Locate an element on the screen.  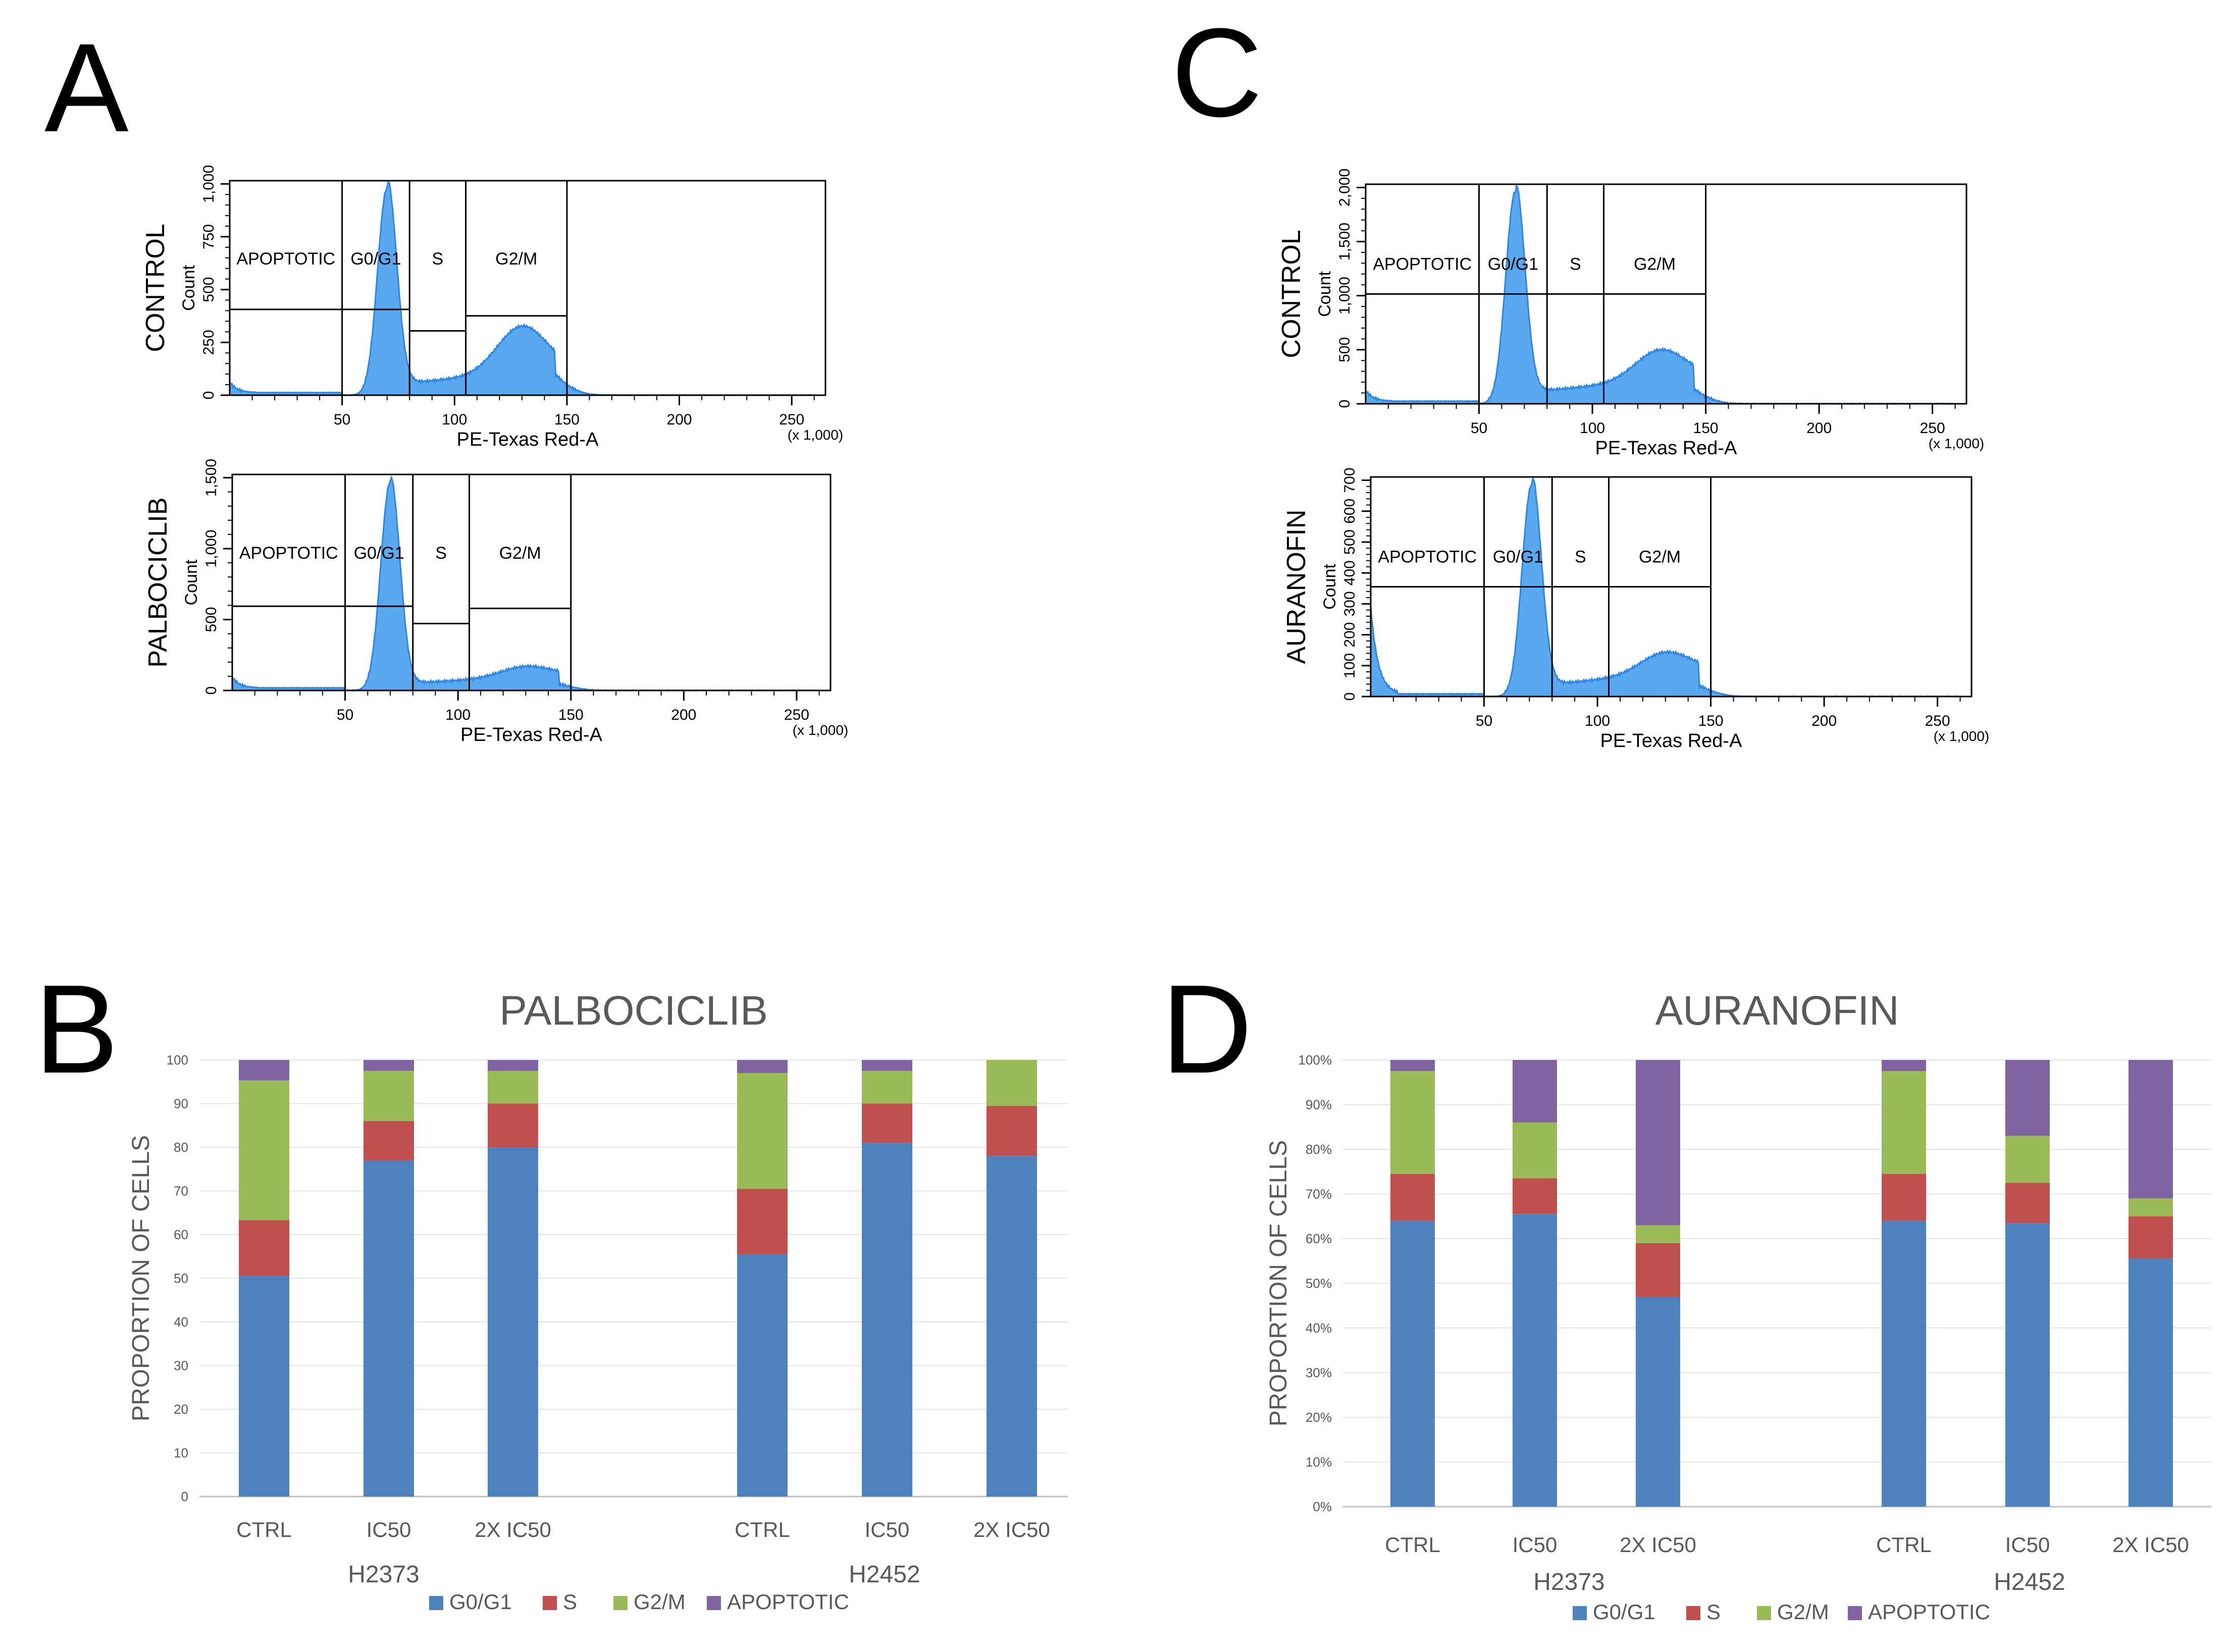
y-axis-label: PROPORTION OF CELLS is located at coordinates (141, 1278).